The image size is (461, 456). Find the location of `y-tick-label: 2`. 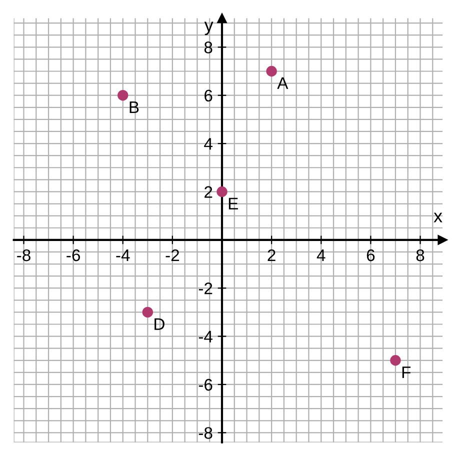

y-tick-label: 2 is located at coordinates (208, 192).